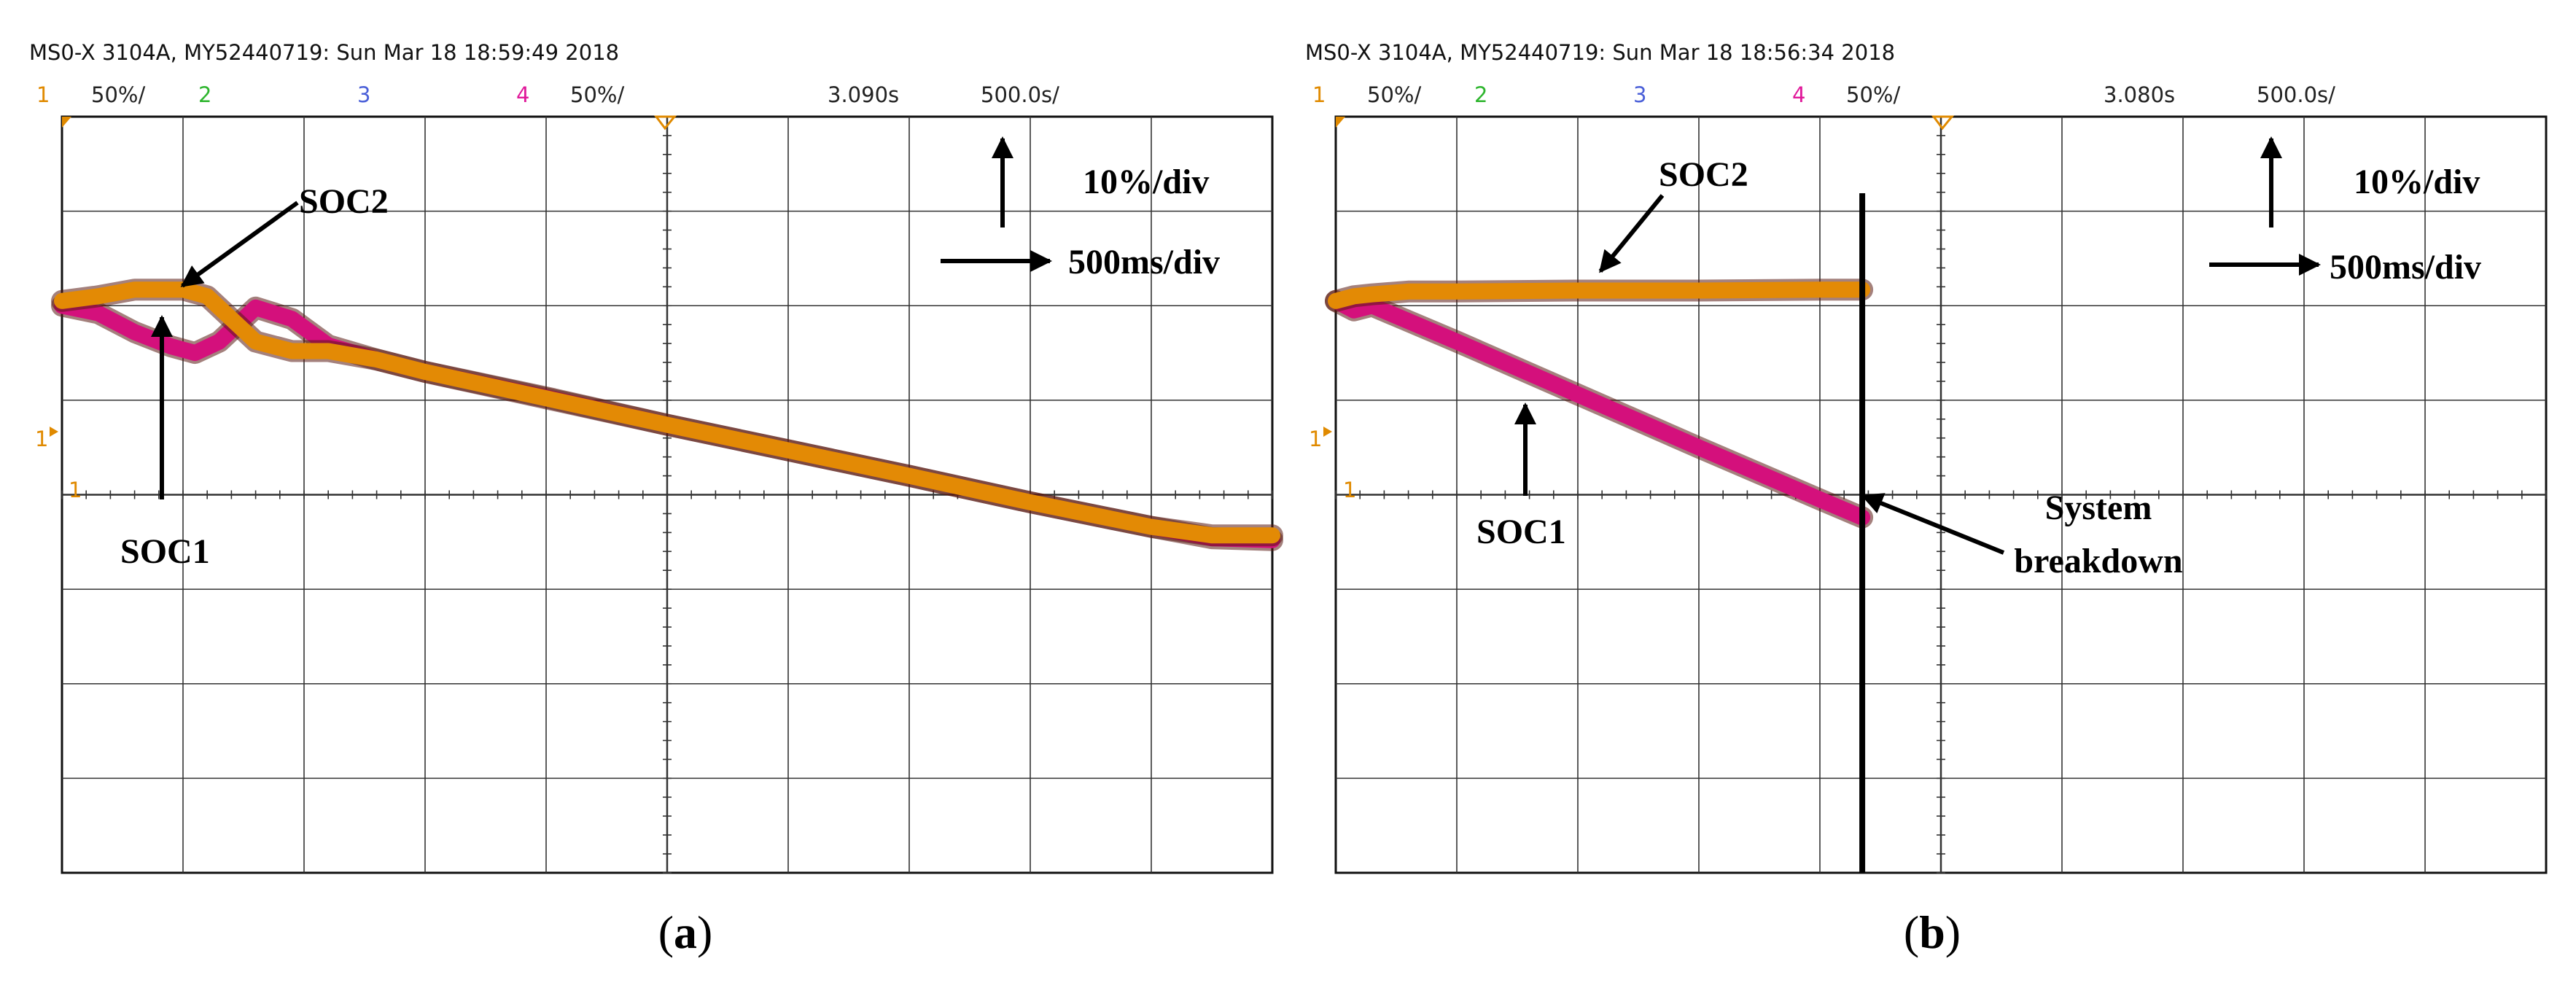  What do you see at coordinates (547, 95) in the screenshot?
I see `channel-bar: 1 50%/ 2 3 4 50%/ 3.090s 500.0s/` at bounding box center [547, 95].